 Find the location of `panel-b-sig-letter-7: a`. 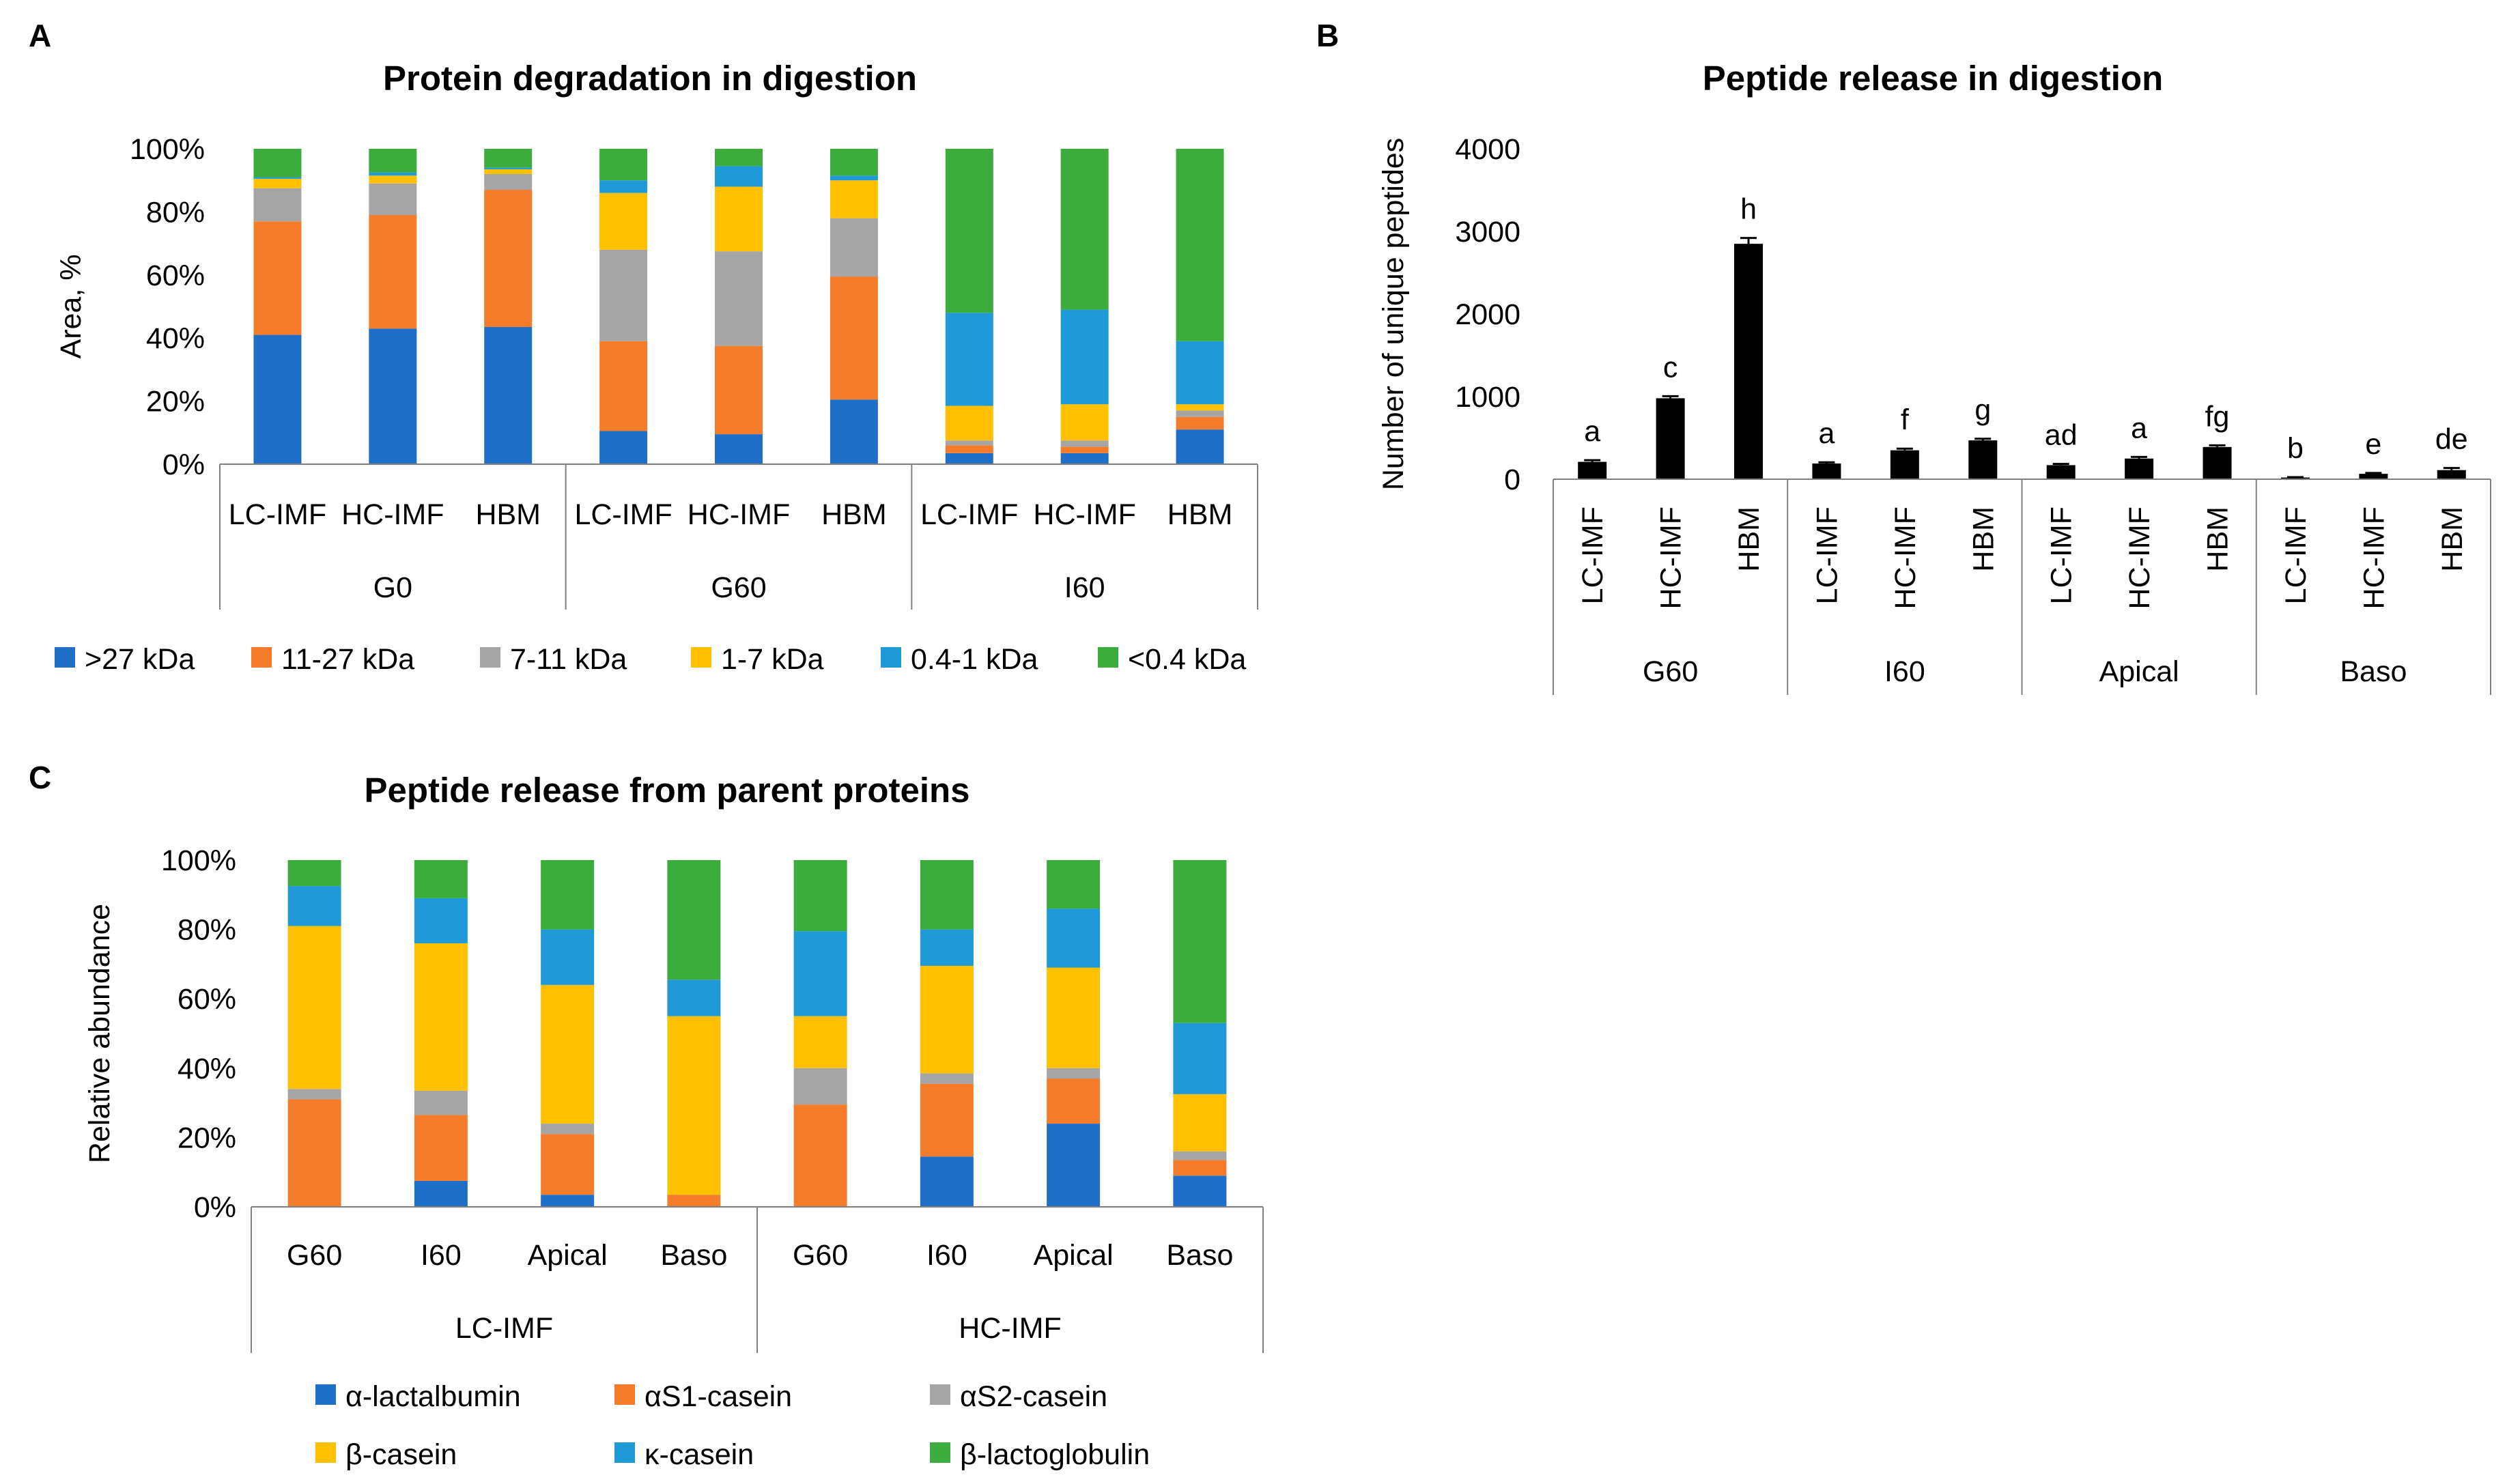

panel-b-sig-letter-7: a is located at coordinates (2139, 428).